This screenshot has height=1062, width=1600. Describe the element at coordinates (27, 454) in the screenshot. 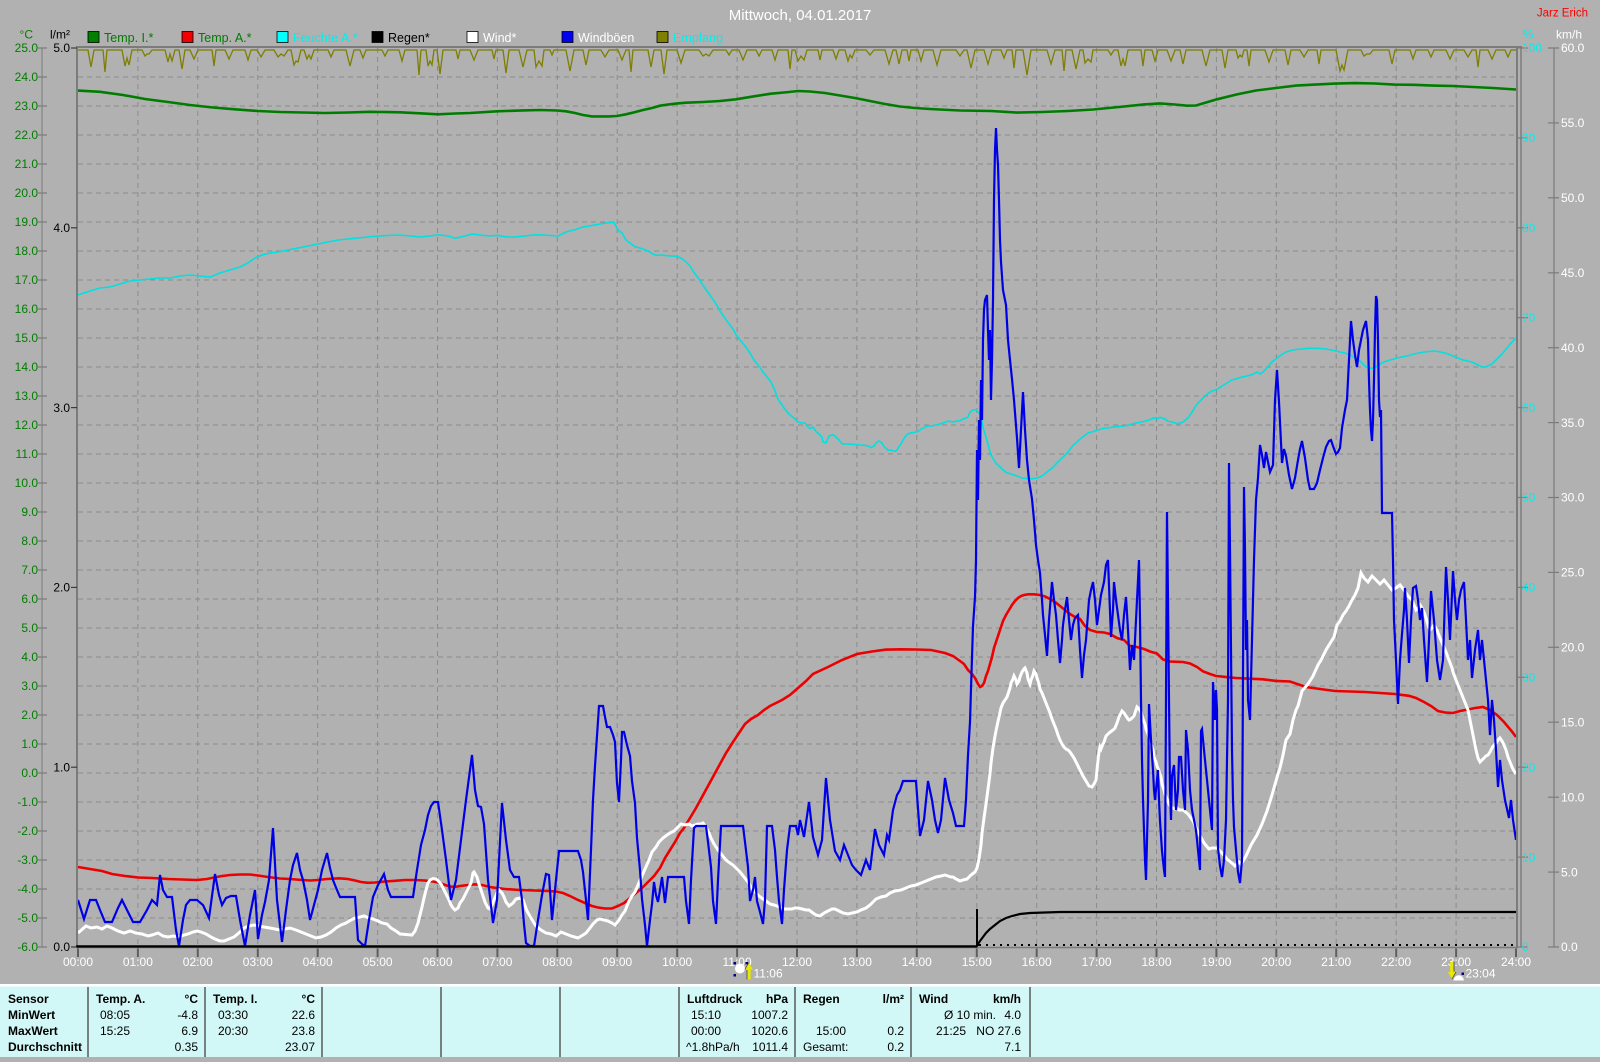

I see `svg-text: 11.0` at that location.